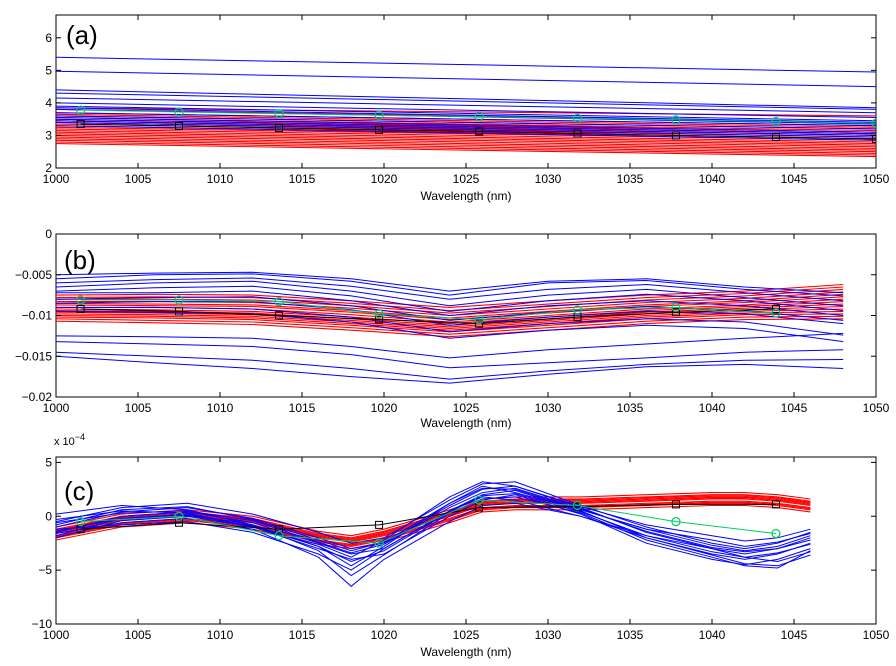  I want to click on y-tick-label: −0.015, so click(33, 356).